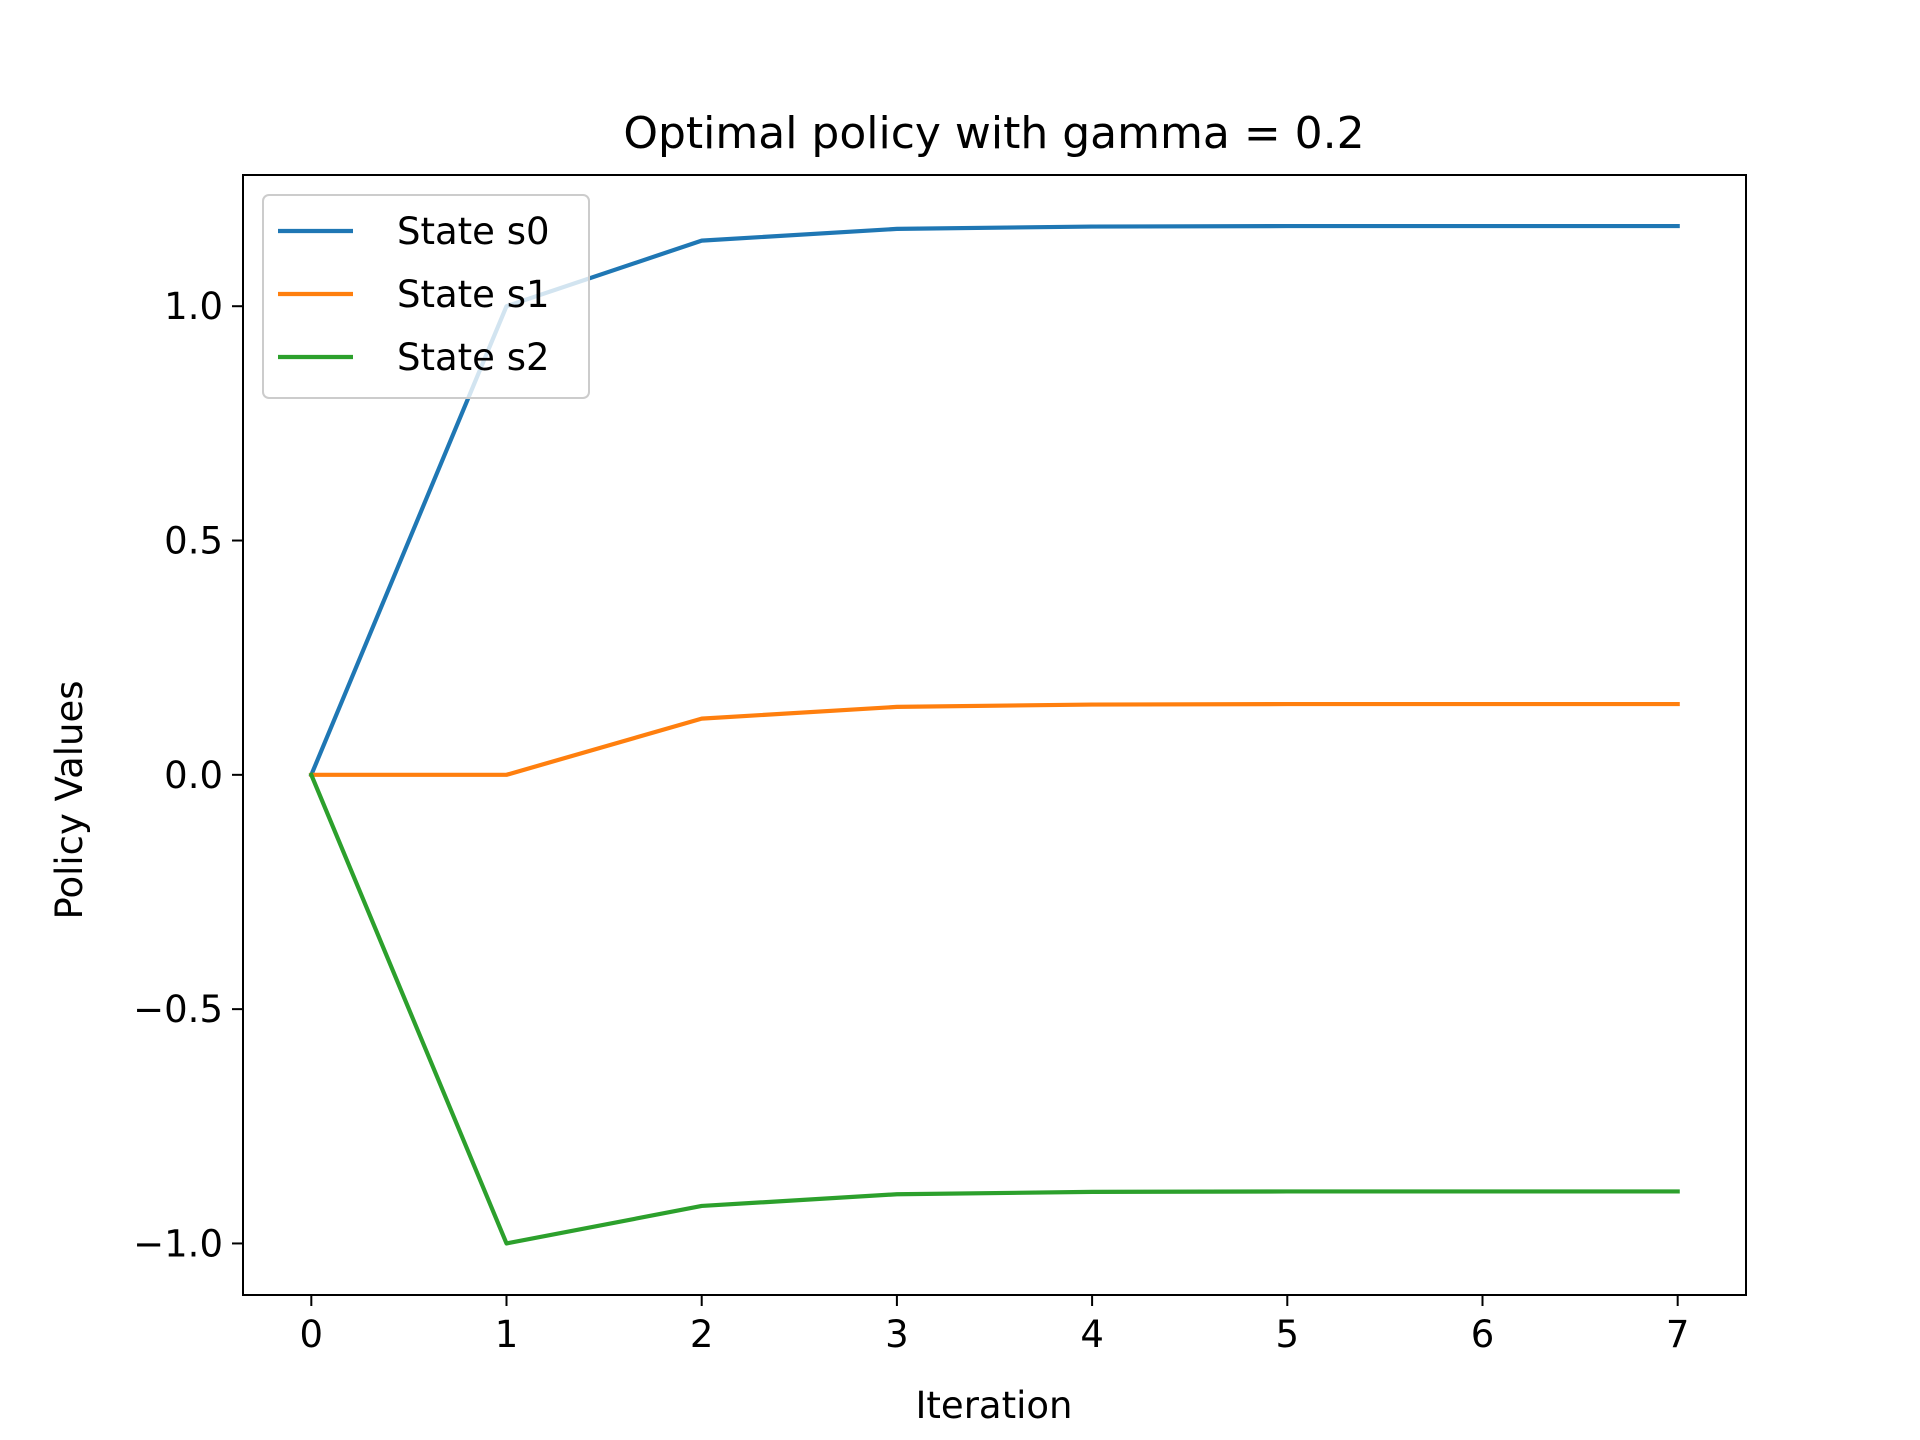  What do you see at coordinates (473, 231) in the screenshot?
I see `legend-label-0: State s0` at bounding box center [473, 231].